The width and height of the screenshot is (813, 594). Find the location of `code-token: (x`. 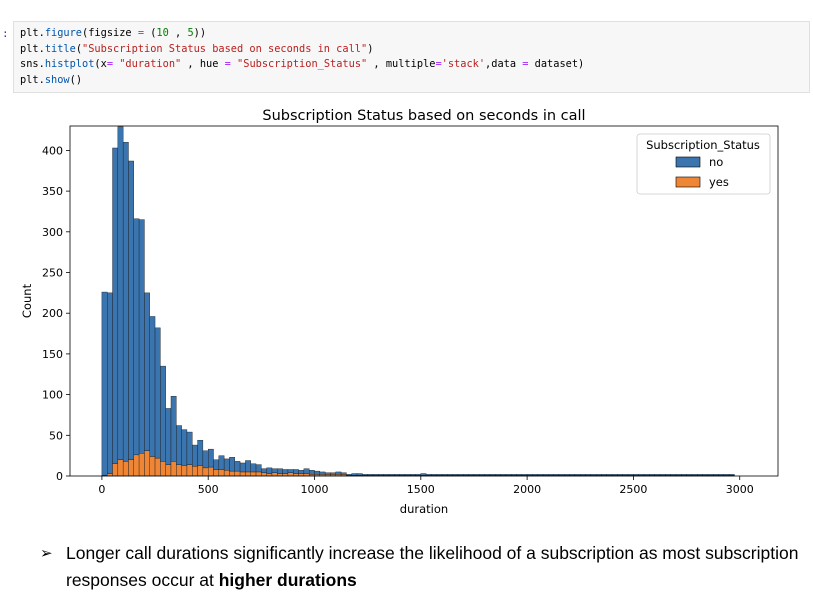

code-token: (x is located at coordinates (100, 64).